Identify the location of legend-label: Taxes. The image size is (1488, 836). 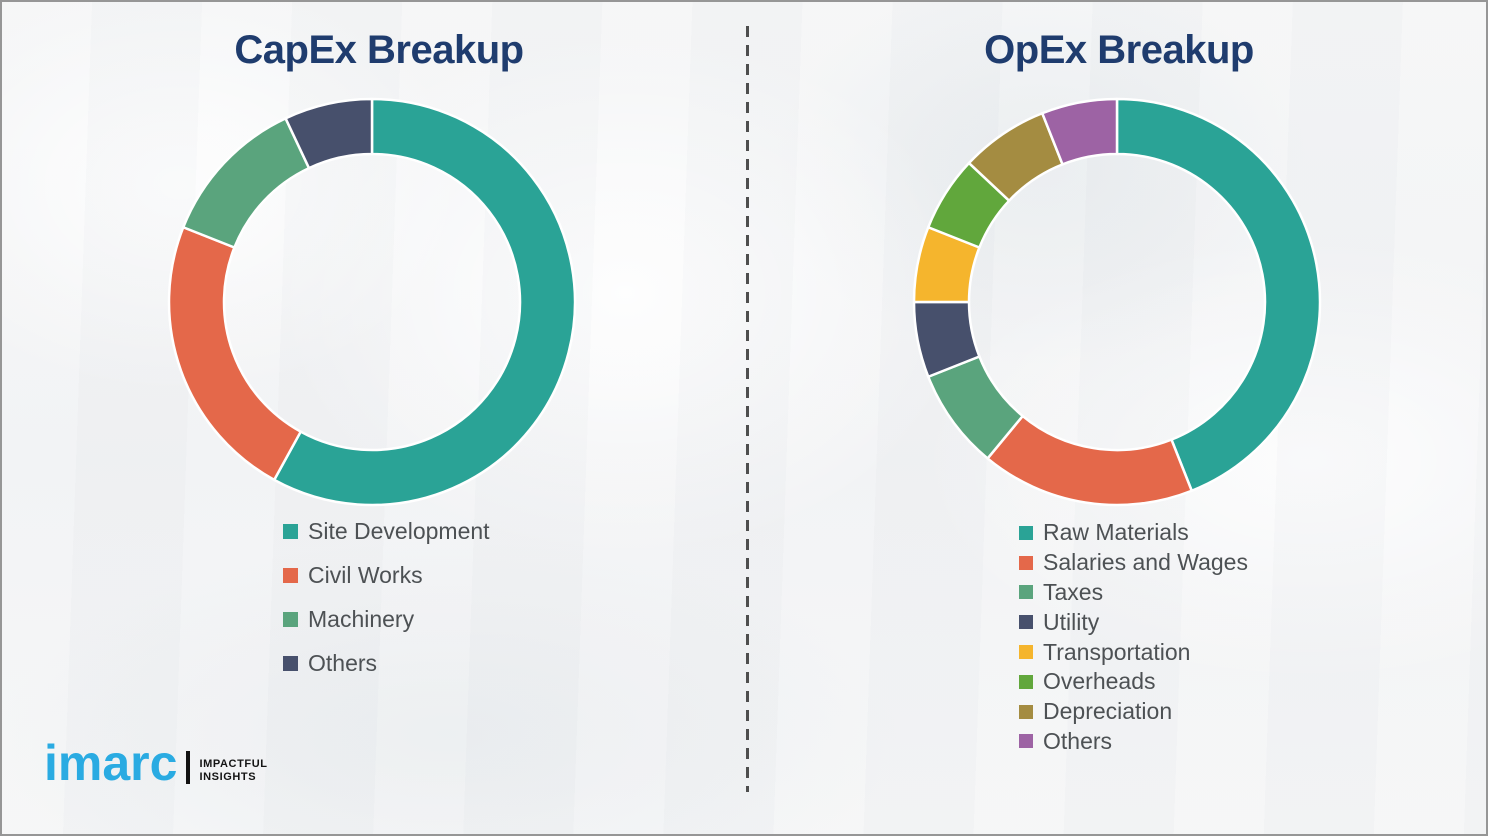
(1073, 591).